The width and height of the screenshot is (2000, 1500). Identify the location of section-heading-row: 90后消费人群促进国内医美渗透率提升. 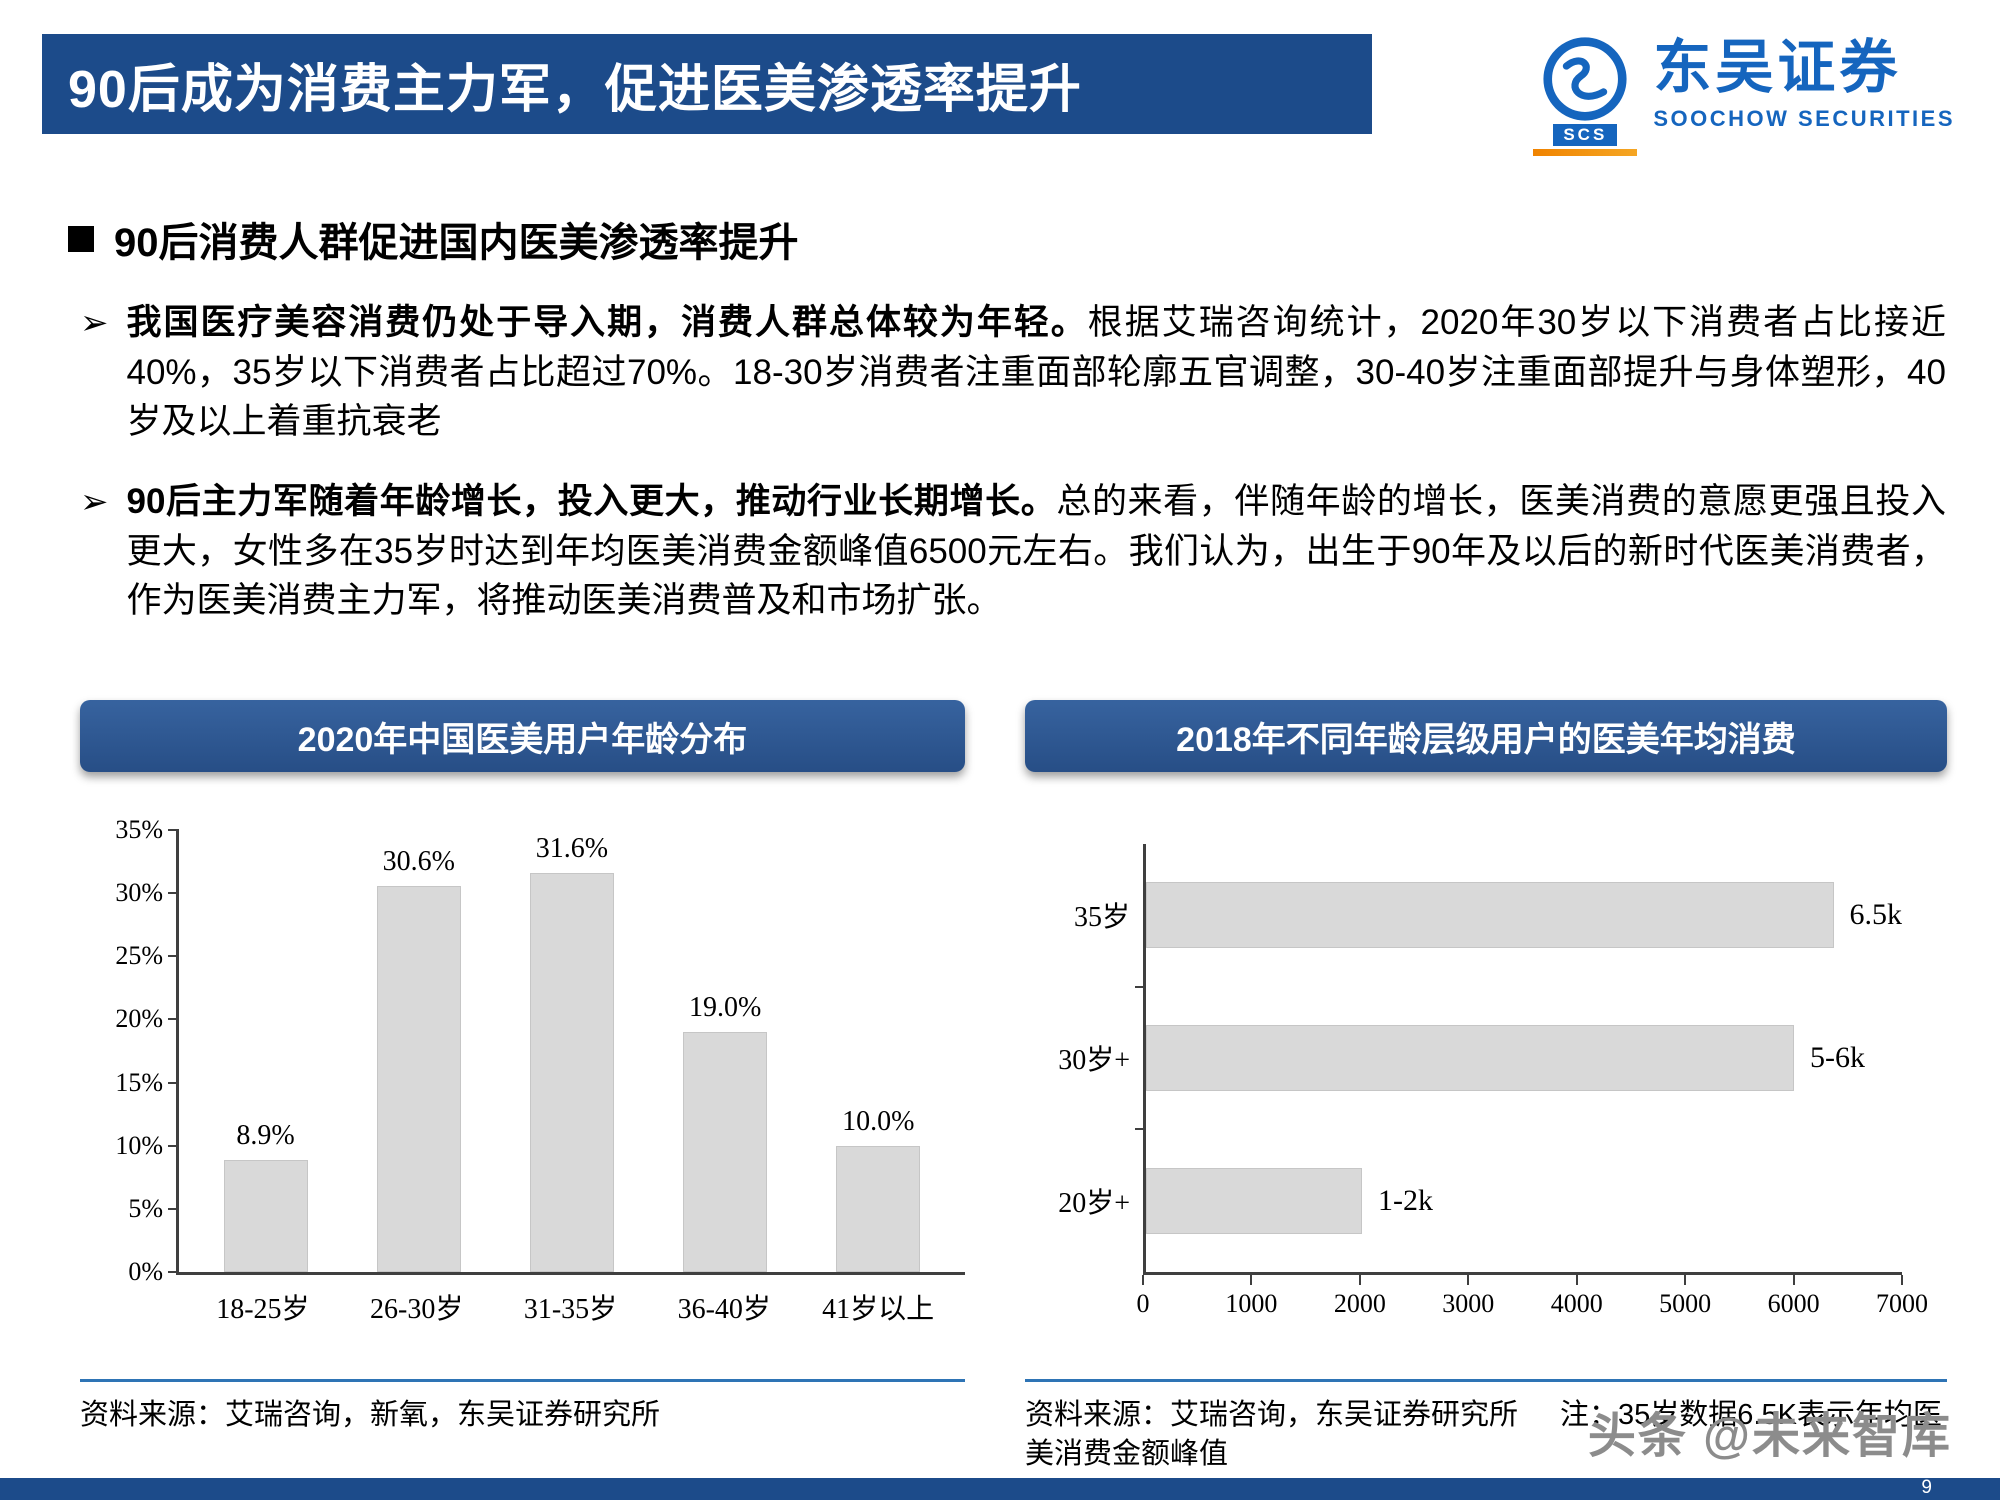
(1007, 239).